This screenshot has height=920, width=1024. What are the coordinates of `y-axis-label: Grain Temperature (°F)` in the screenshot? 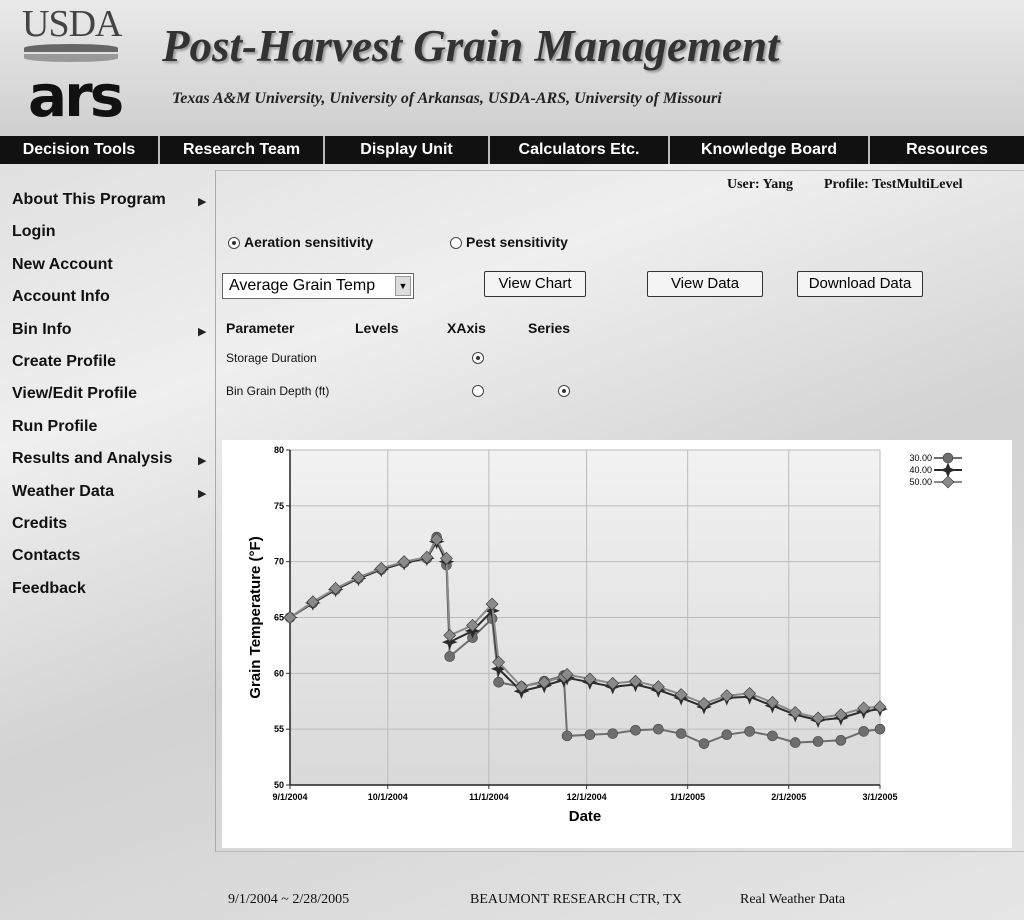 It's located at (255, 617).